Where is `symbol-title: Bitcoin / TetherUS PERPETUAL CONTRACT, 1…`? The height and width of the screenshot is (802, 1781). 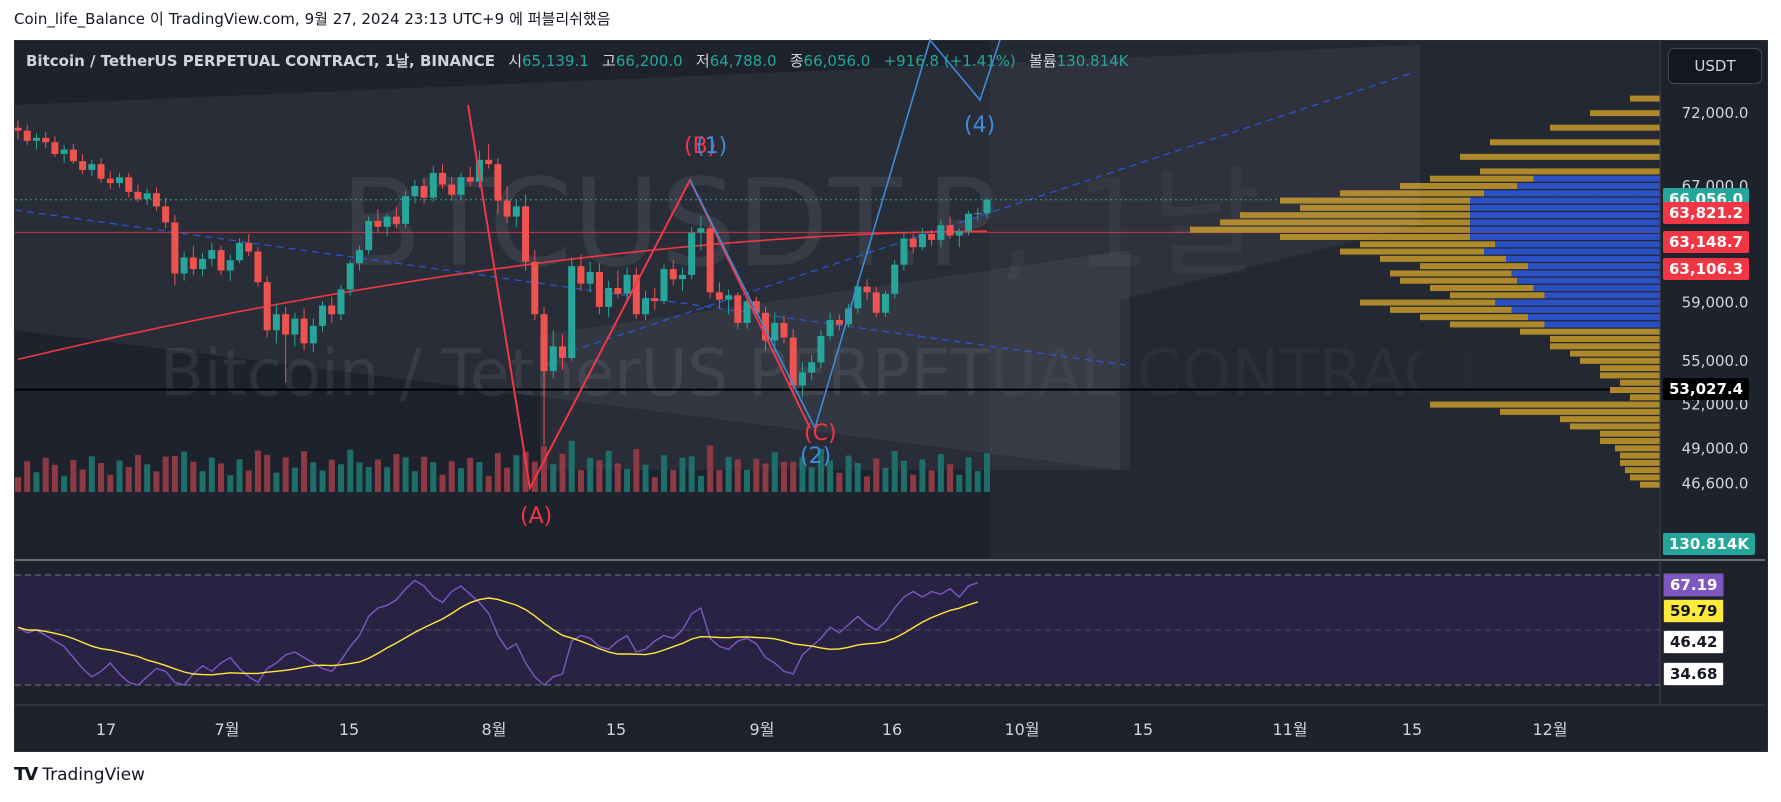 symbol-title: Bitcoin / TetherUS PERPETUAL CONTRACT, 1… is located at coordinates (260, 61).